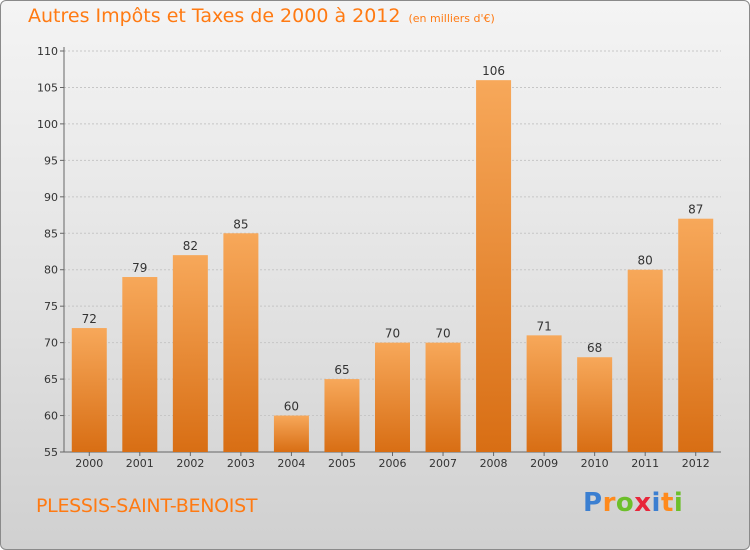 This screenshot has height=550, width=750. I want to click on logo-letter: P, so click(593, 503).